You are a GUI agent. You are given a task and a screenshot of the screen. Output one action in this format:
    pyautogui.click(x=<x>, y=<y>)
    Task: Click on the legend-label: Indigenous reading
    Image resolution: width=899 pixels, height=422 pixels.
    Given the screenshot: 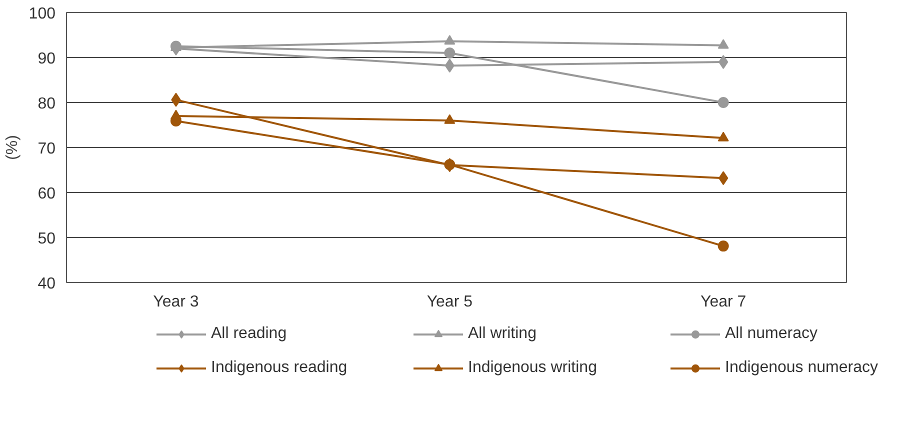 What is the action you would take?
    pyautogui.click(x=279, y=368)
    